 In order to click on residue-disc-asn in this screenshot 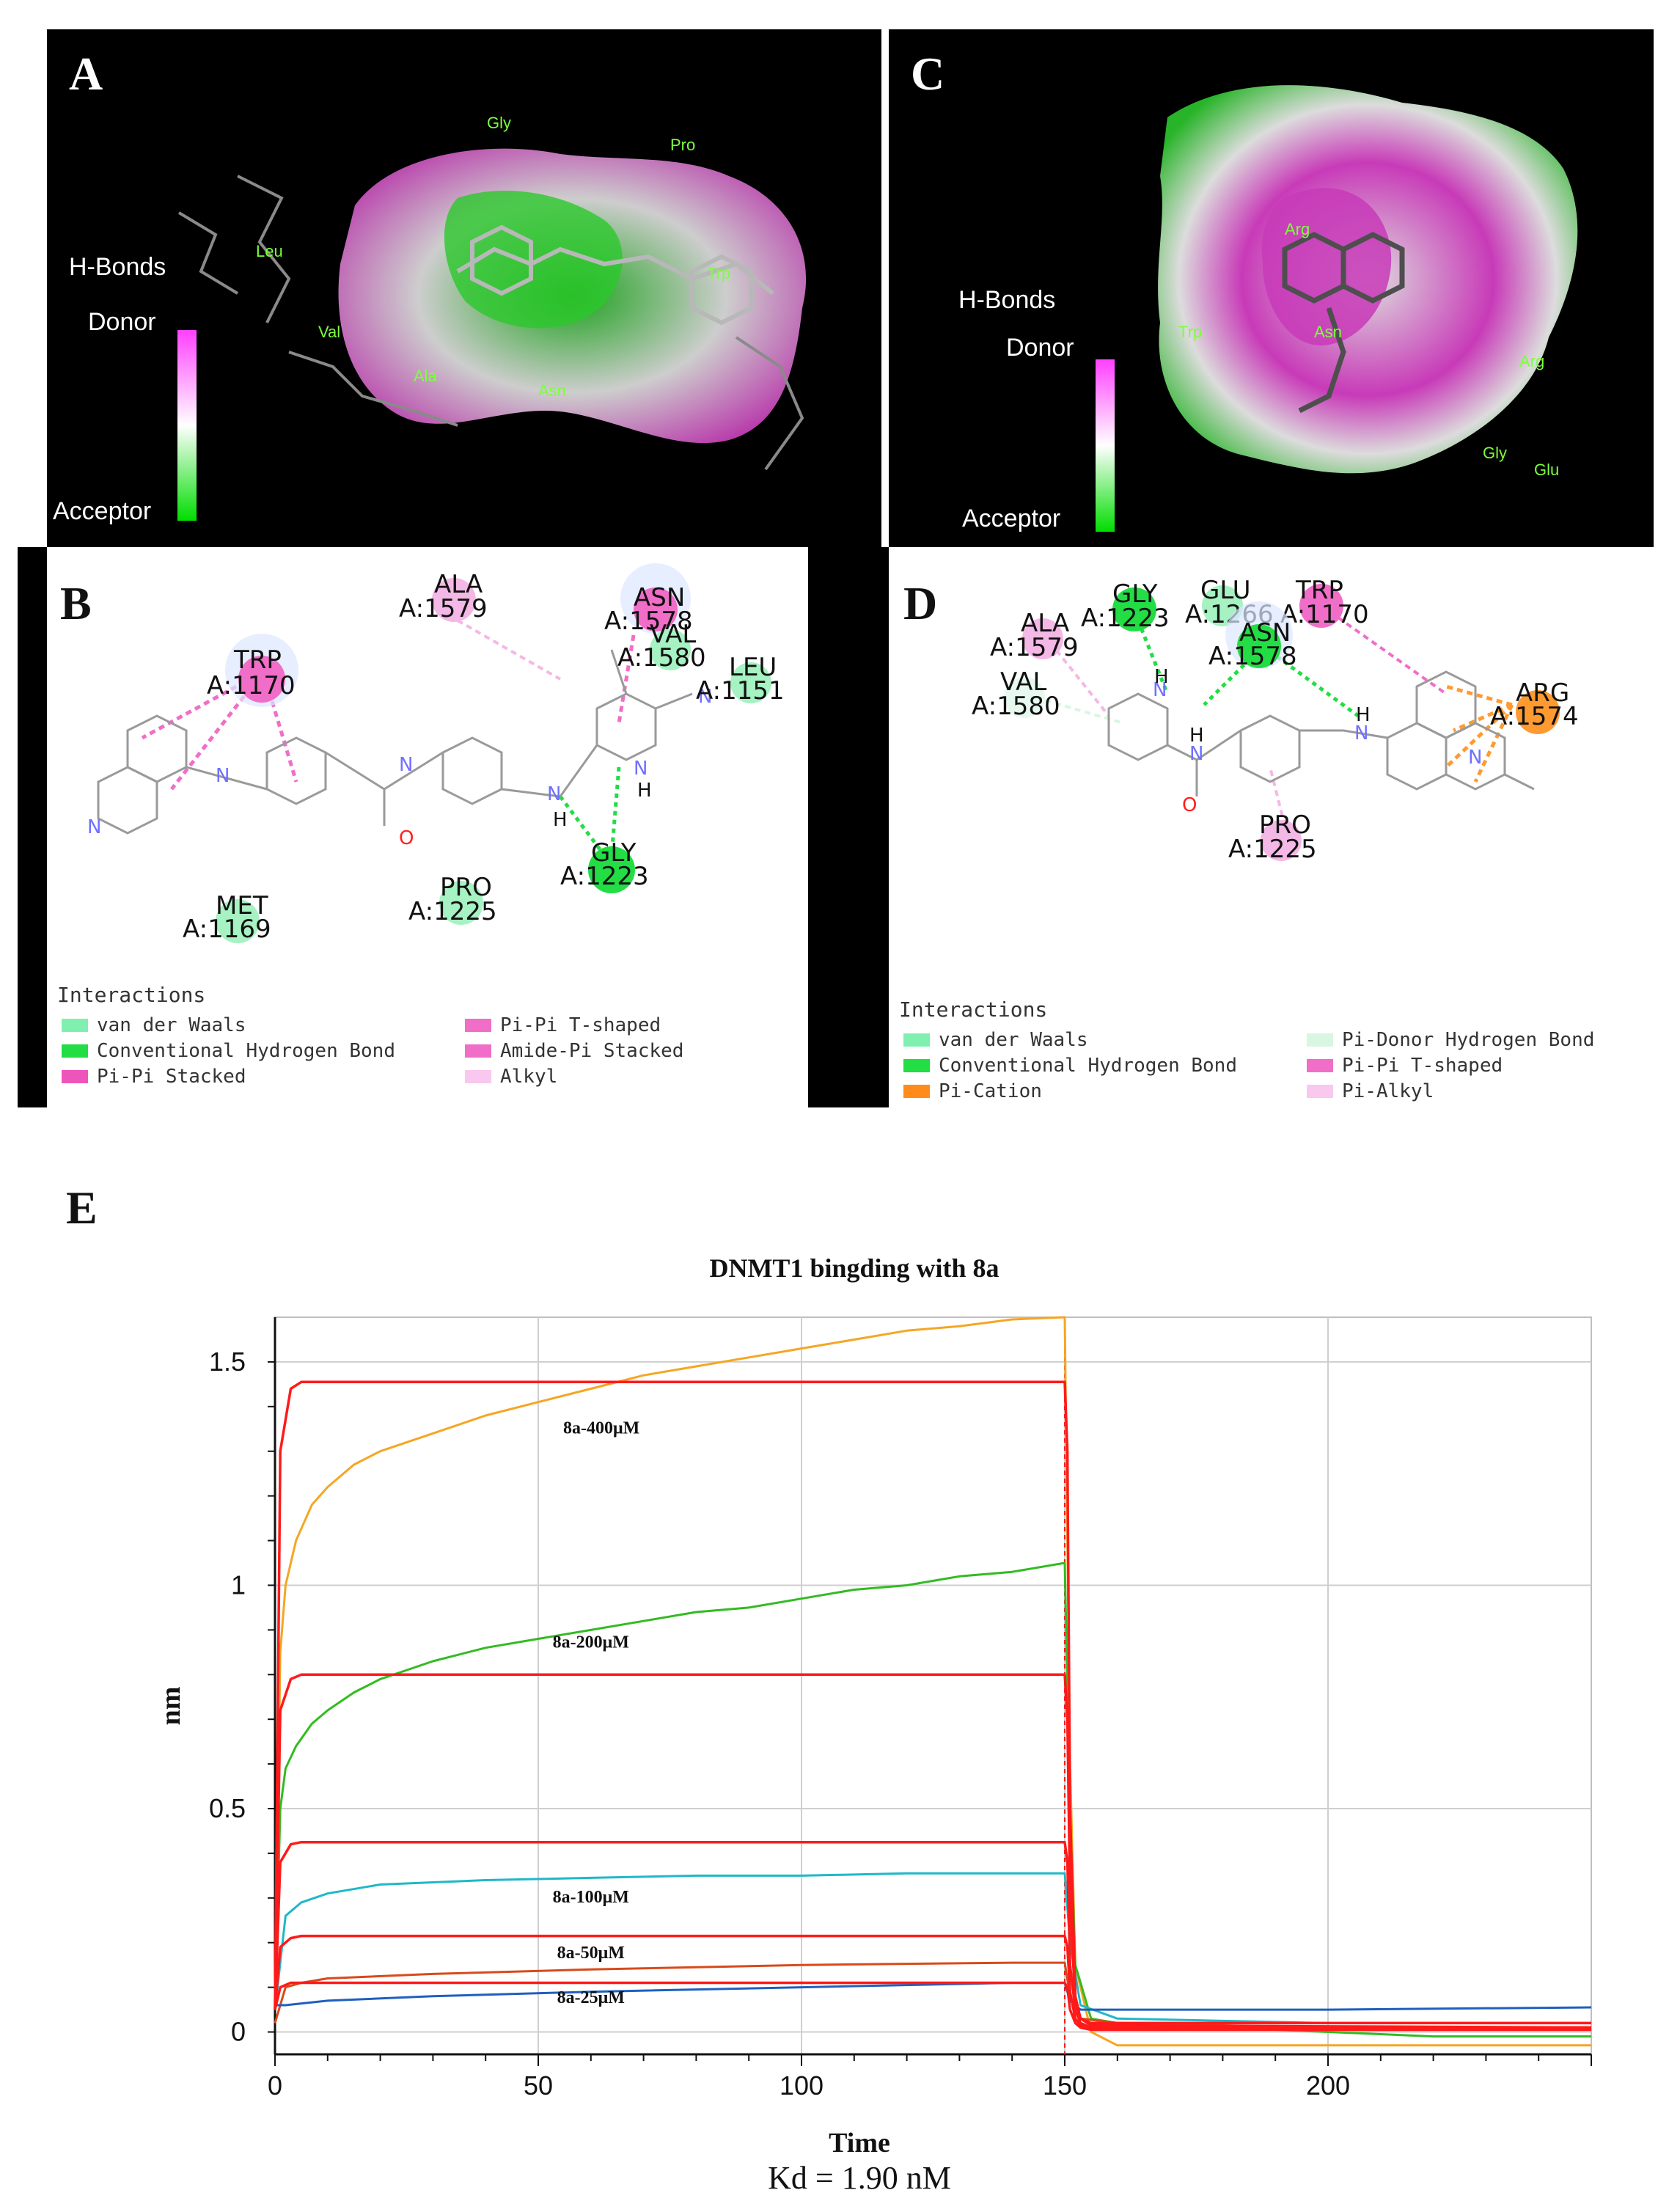, I will do `click(1259, 646)`.